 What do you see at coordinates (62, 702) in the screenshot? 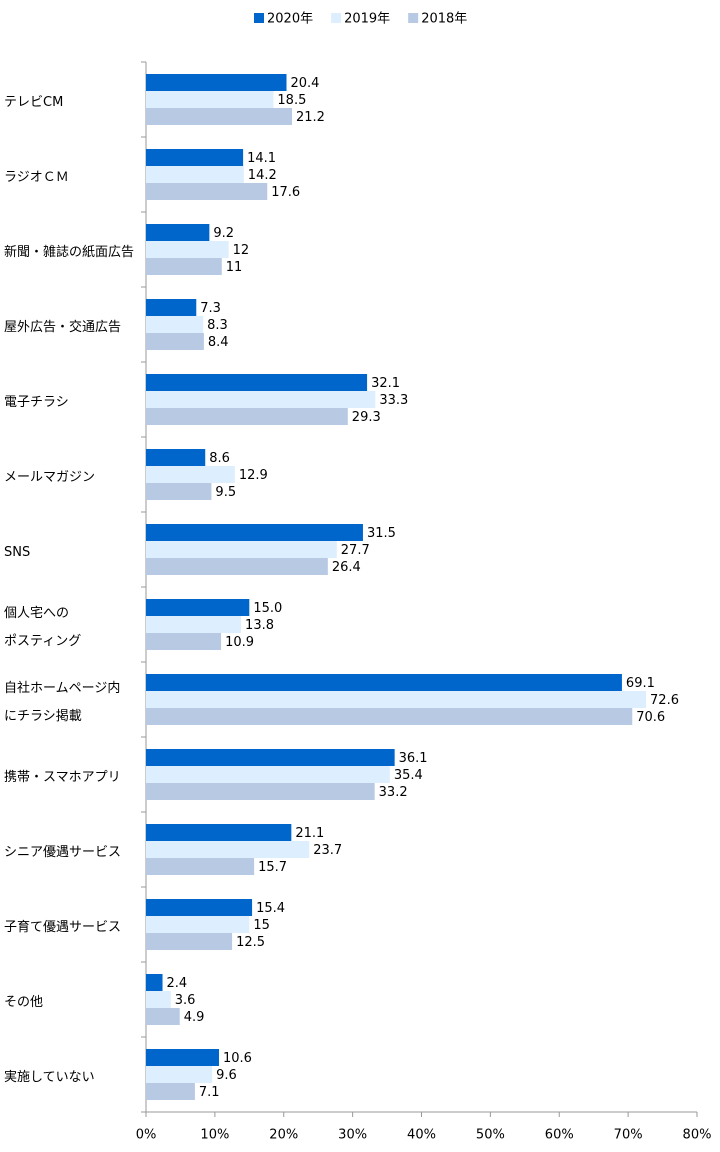
I see `y-tick-label: 自社ホームページ内 にチラシ掲載` at bounding box center [62, 702].